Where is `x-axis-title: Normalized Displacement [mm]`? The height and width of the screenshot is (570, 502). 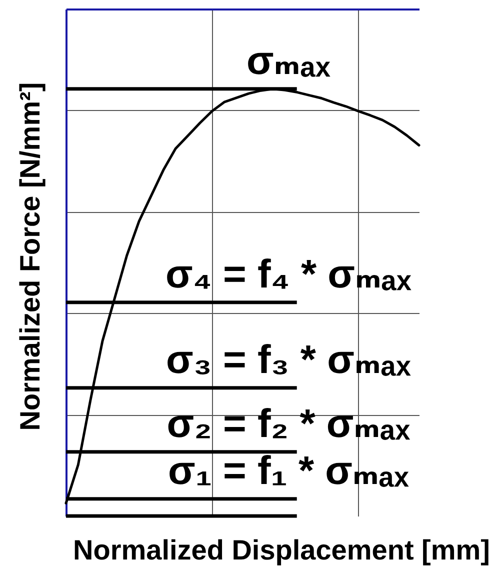 x-axis-title: Normalized Displacement [mm] is located at coordinates (281, 550).